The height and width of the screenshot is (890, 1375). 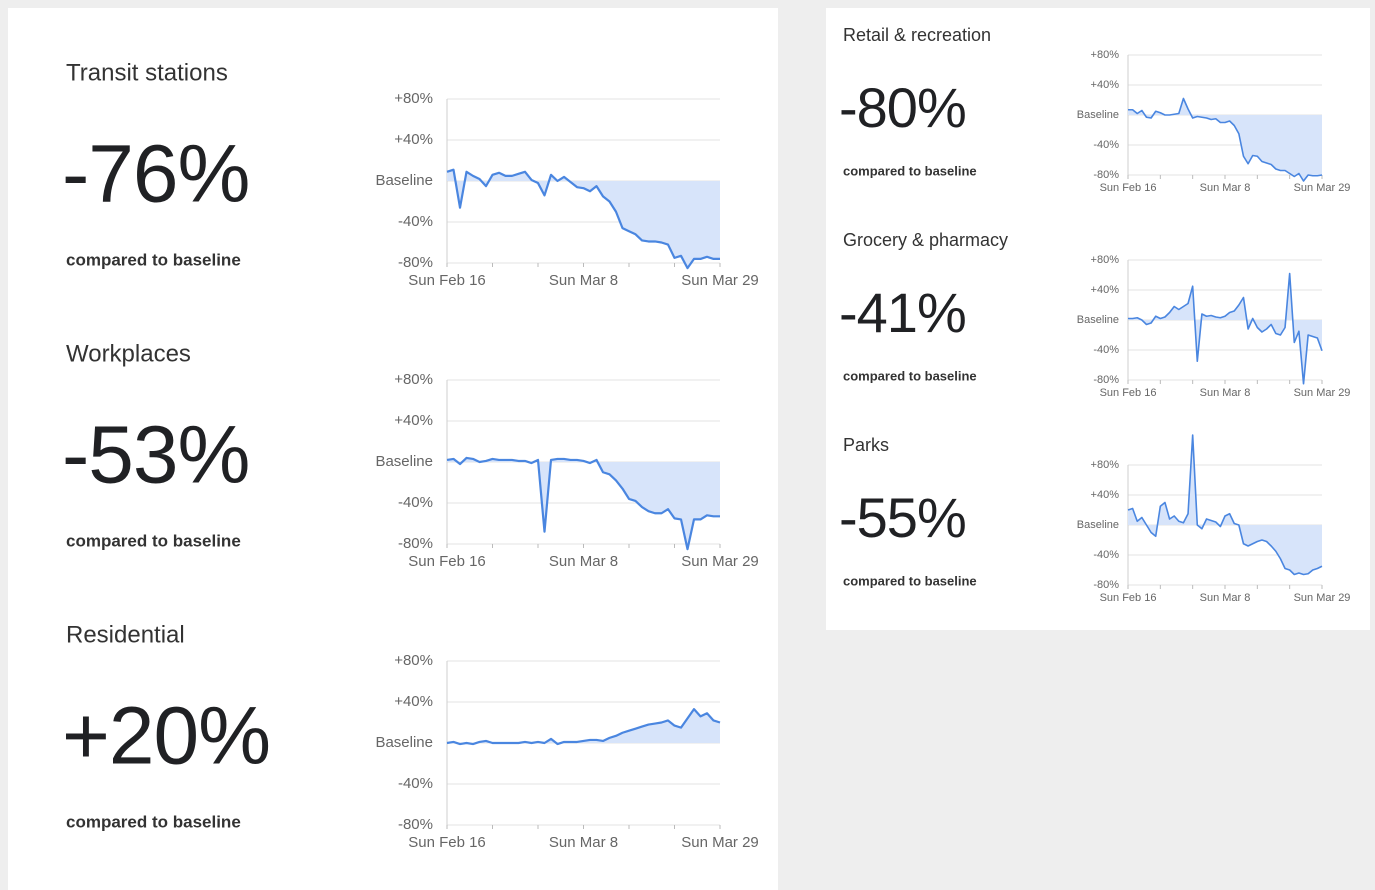 I want to click on card-title: Residential, so click(x=125, y=634).